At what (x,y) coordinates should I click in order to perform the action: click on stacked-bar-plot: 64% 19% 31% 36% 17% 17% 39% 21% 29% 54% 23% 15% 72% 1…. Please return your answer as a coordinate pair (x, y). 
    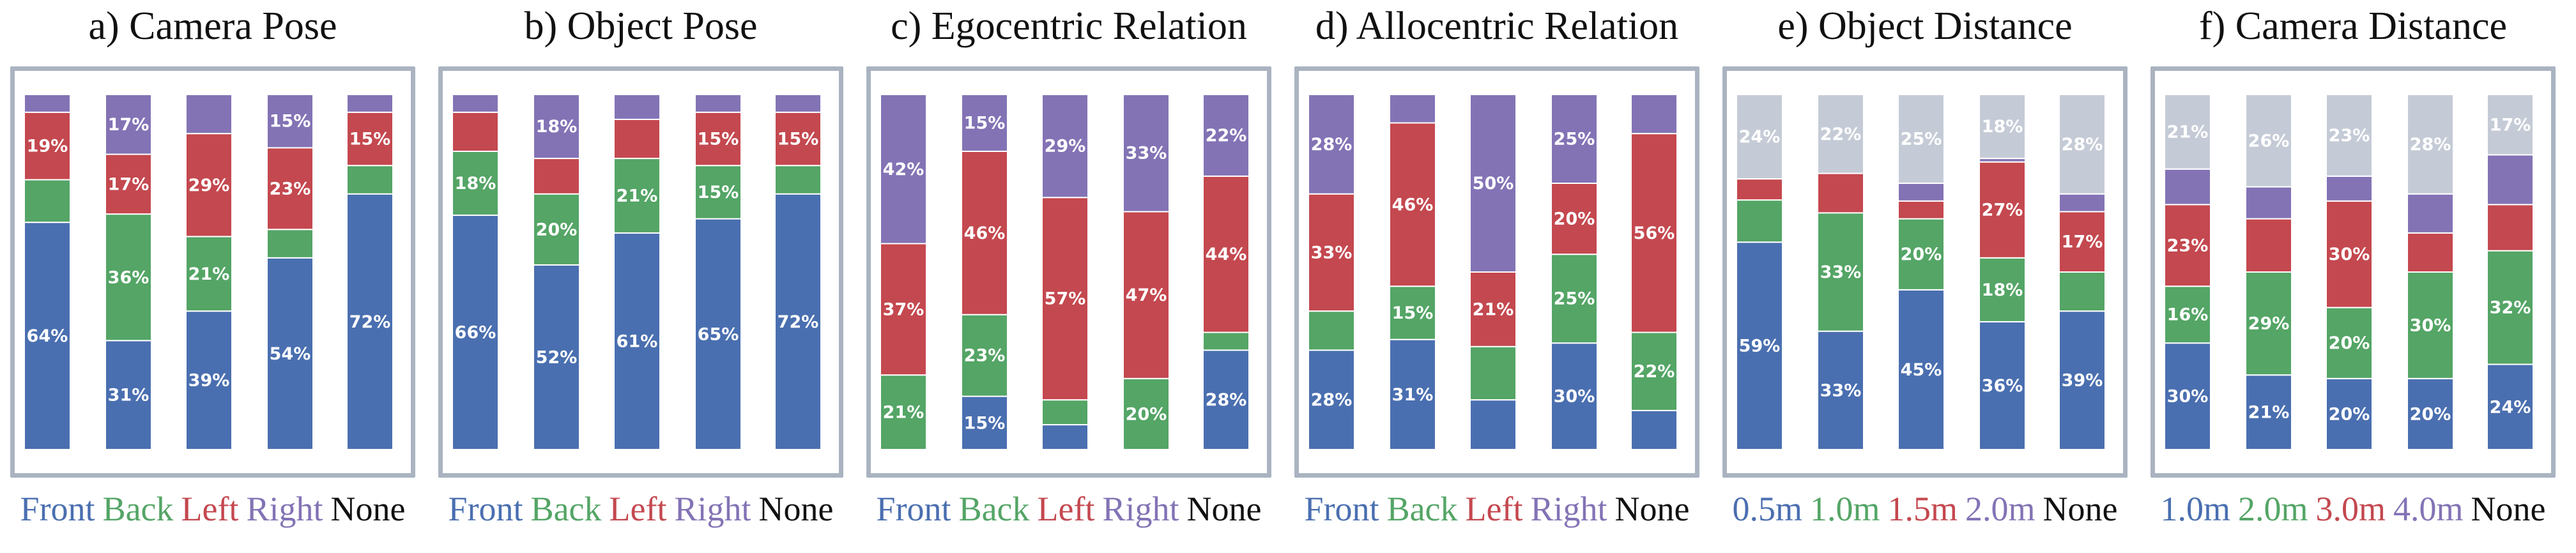
    Looking at the image, I should click on (209, 272).